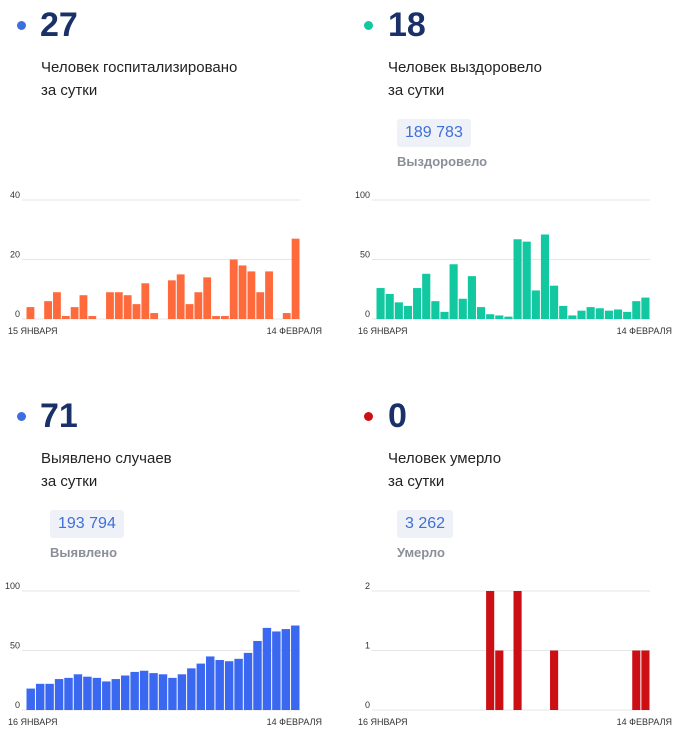 The width and height of the screenshot is (684, 741). I want to click on hospitalized-chart: 0 20 40 15 ЯНВАРЯ 14 ФЕВРАЛЯ, so click(165, 263).